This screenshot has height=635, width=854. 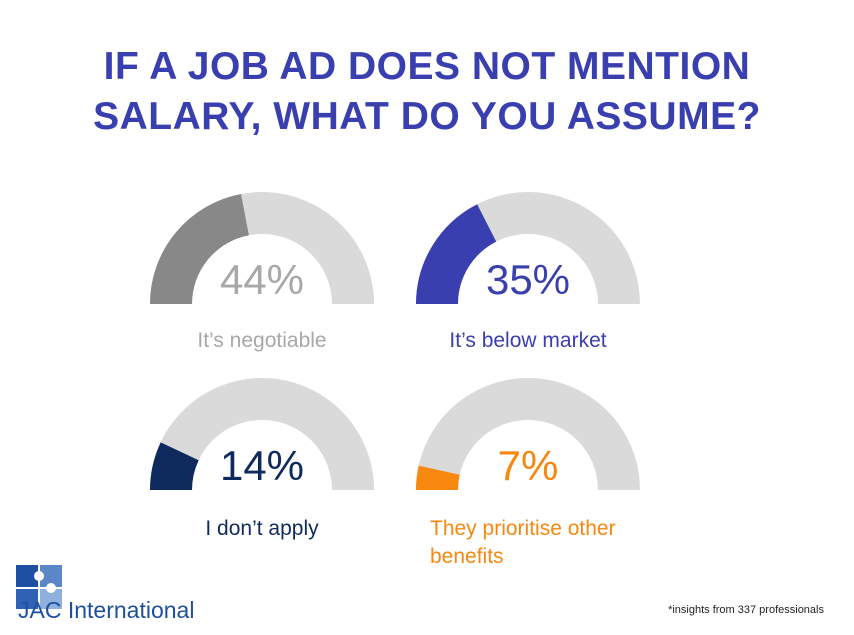 What do you see at coordinates (523, 528) in the screenshot?
I see `label-other-benefits-line-1: They prioritise other` at bounding box center [523, 528].